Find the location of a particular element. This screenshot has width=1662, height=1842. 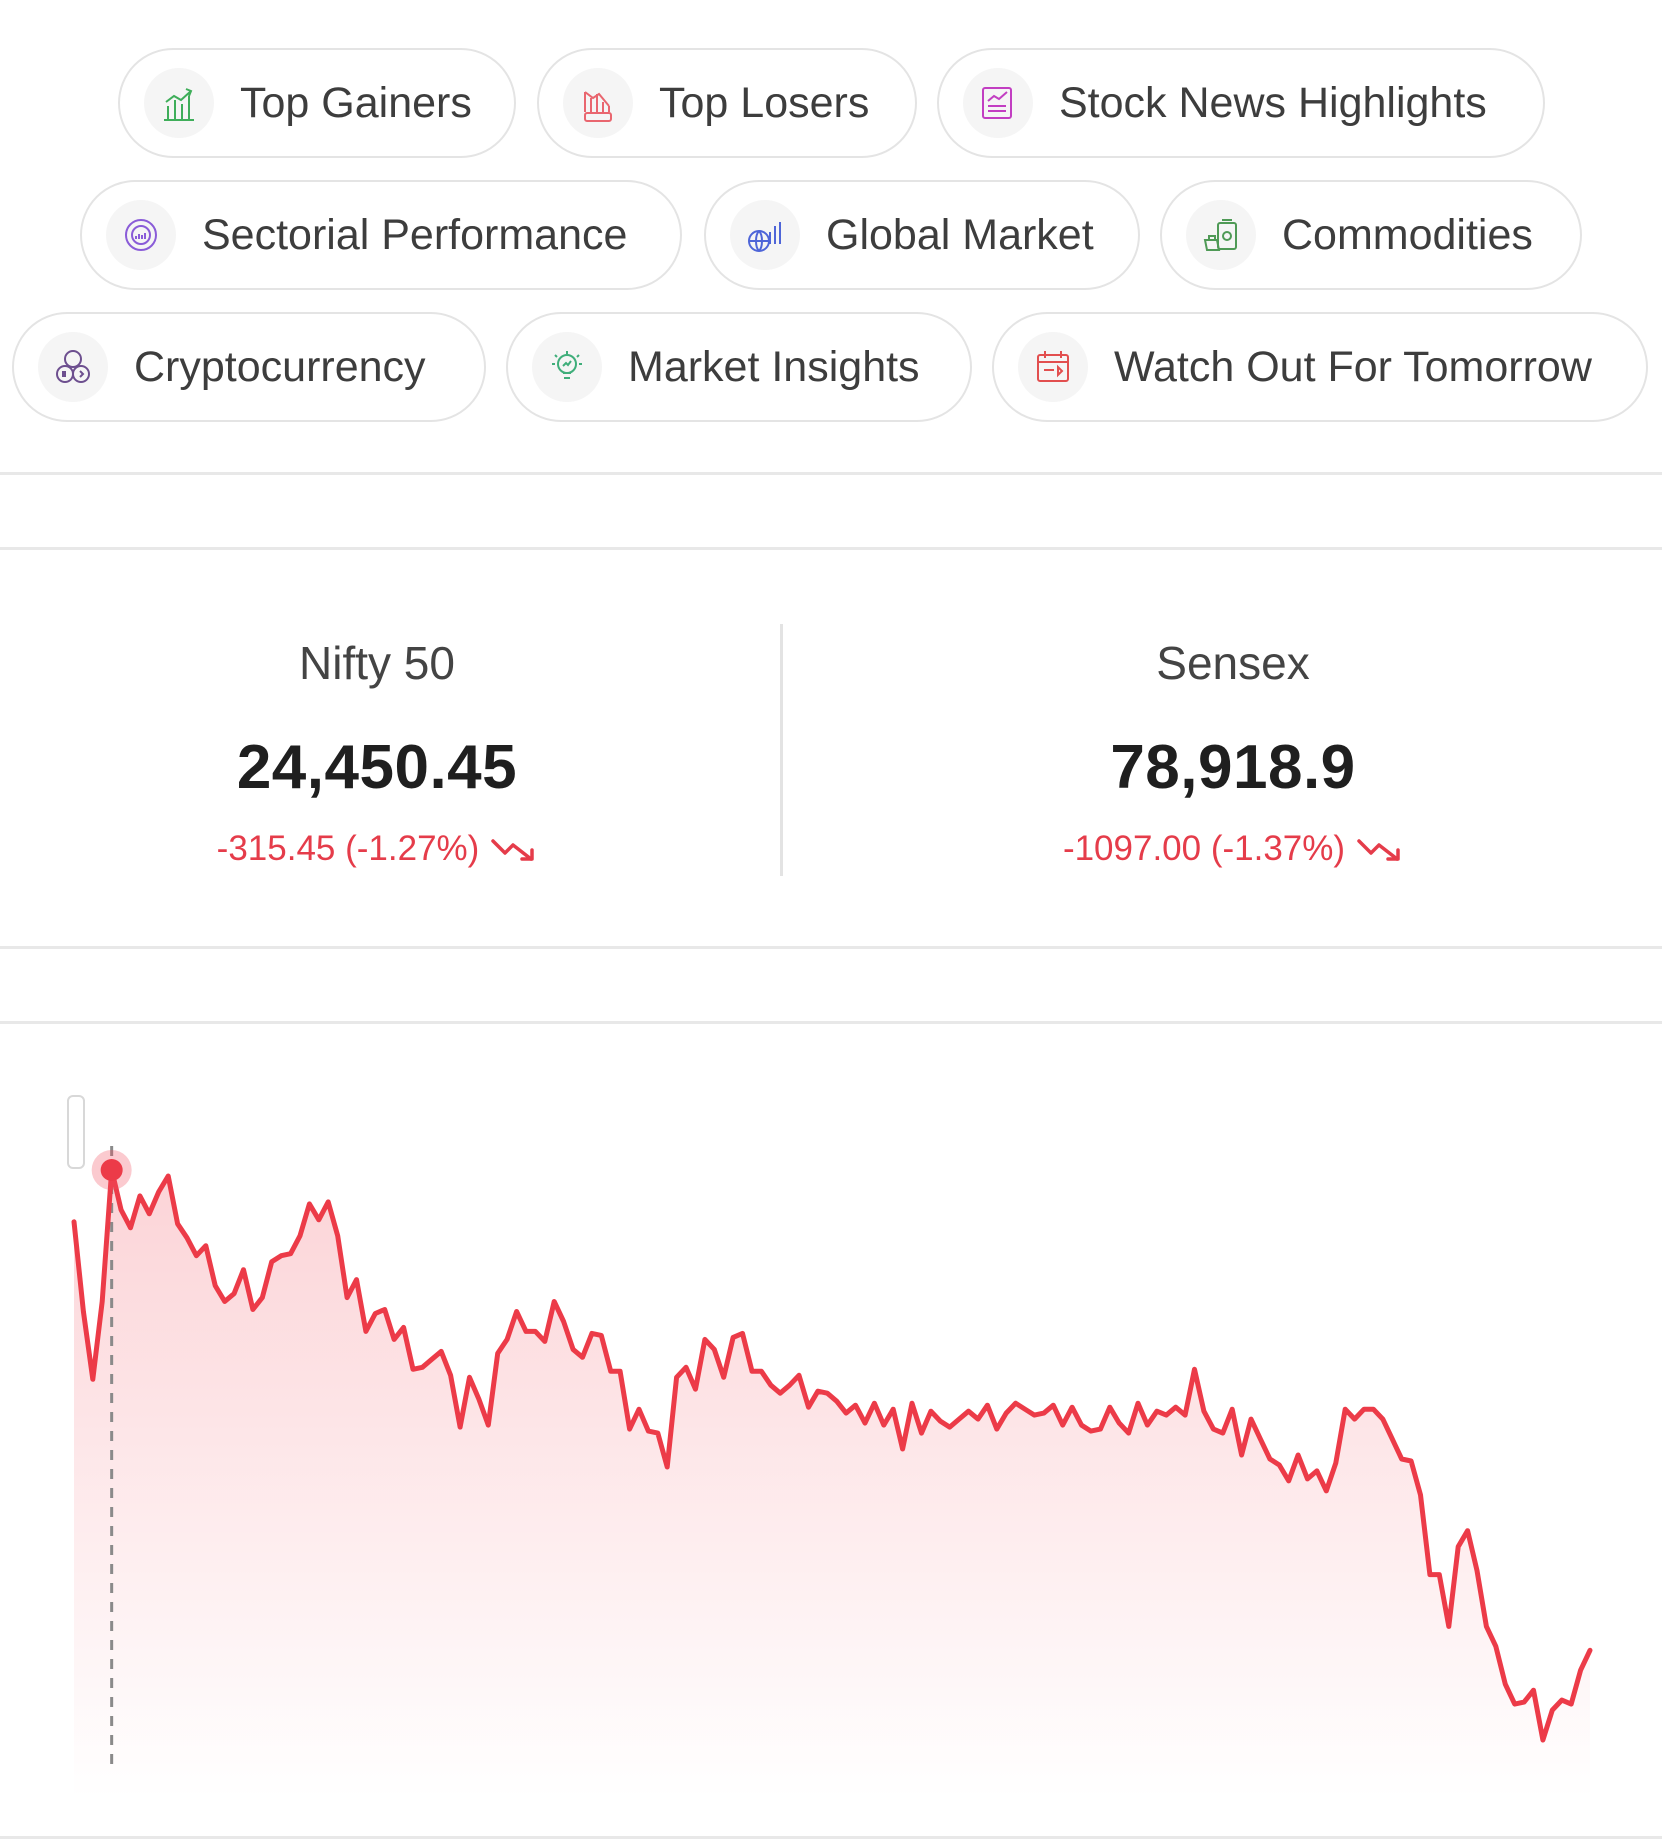

index-name: Sensex is located at coordinates (1233, 663).